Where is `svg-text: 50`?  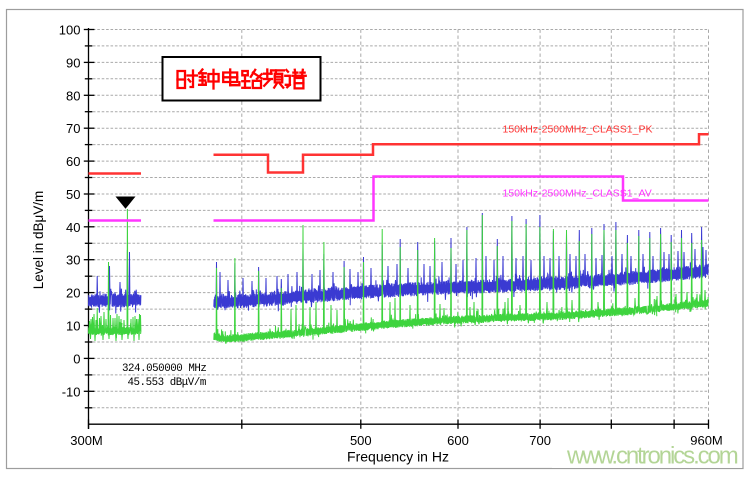
svg-text: 50 is located at coordinates (73, 194).